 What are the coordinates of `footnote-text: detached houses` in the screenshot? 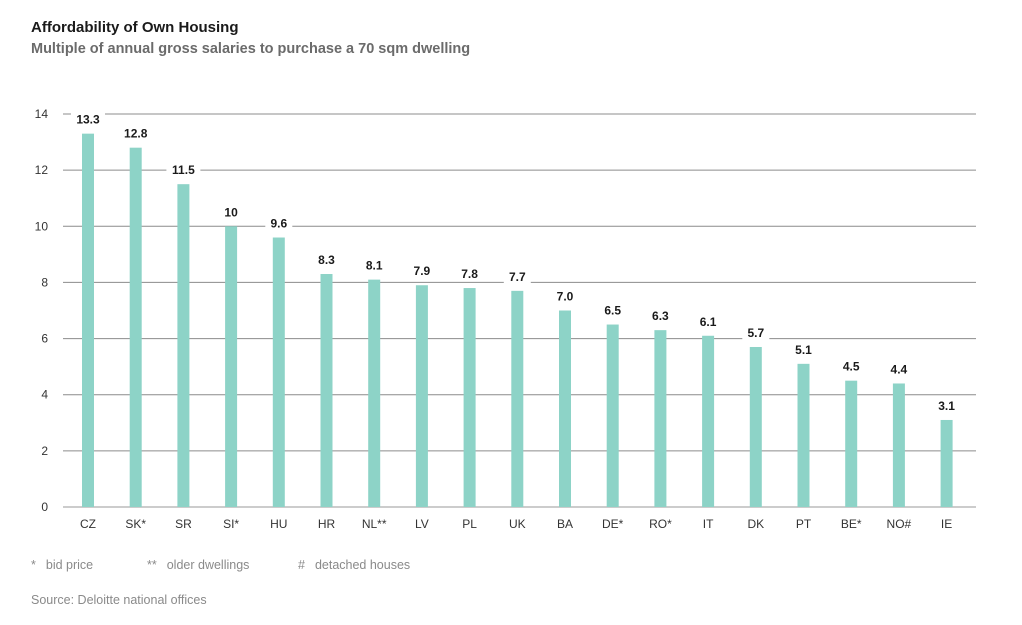 It's located at (362, 565).